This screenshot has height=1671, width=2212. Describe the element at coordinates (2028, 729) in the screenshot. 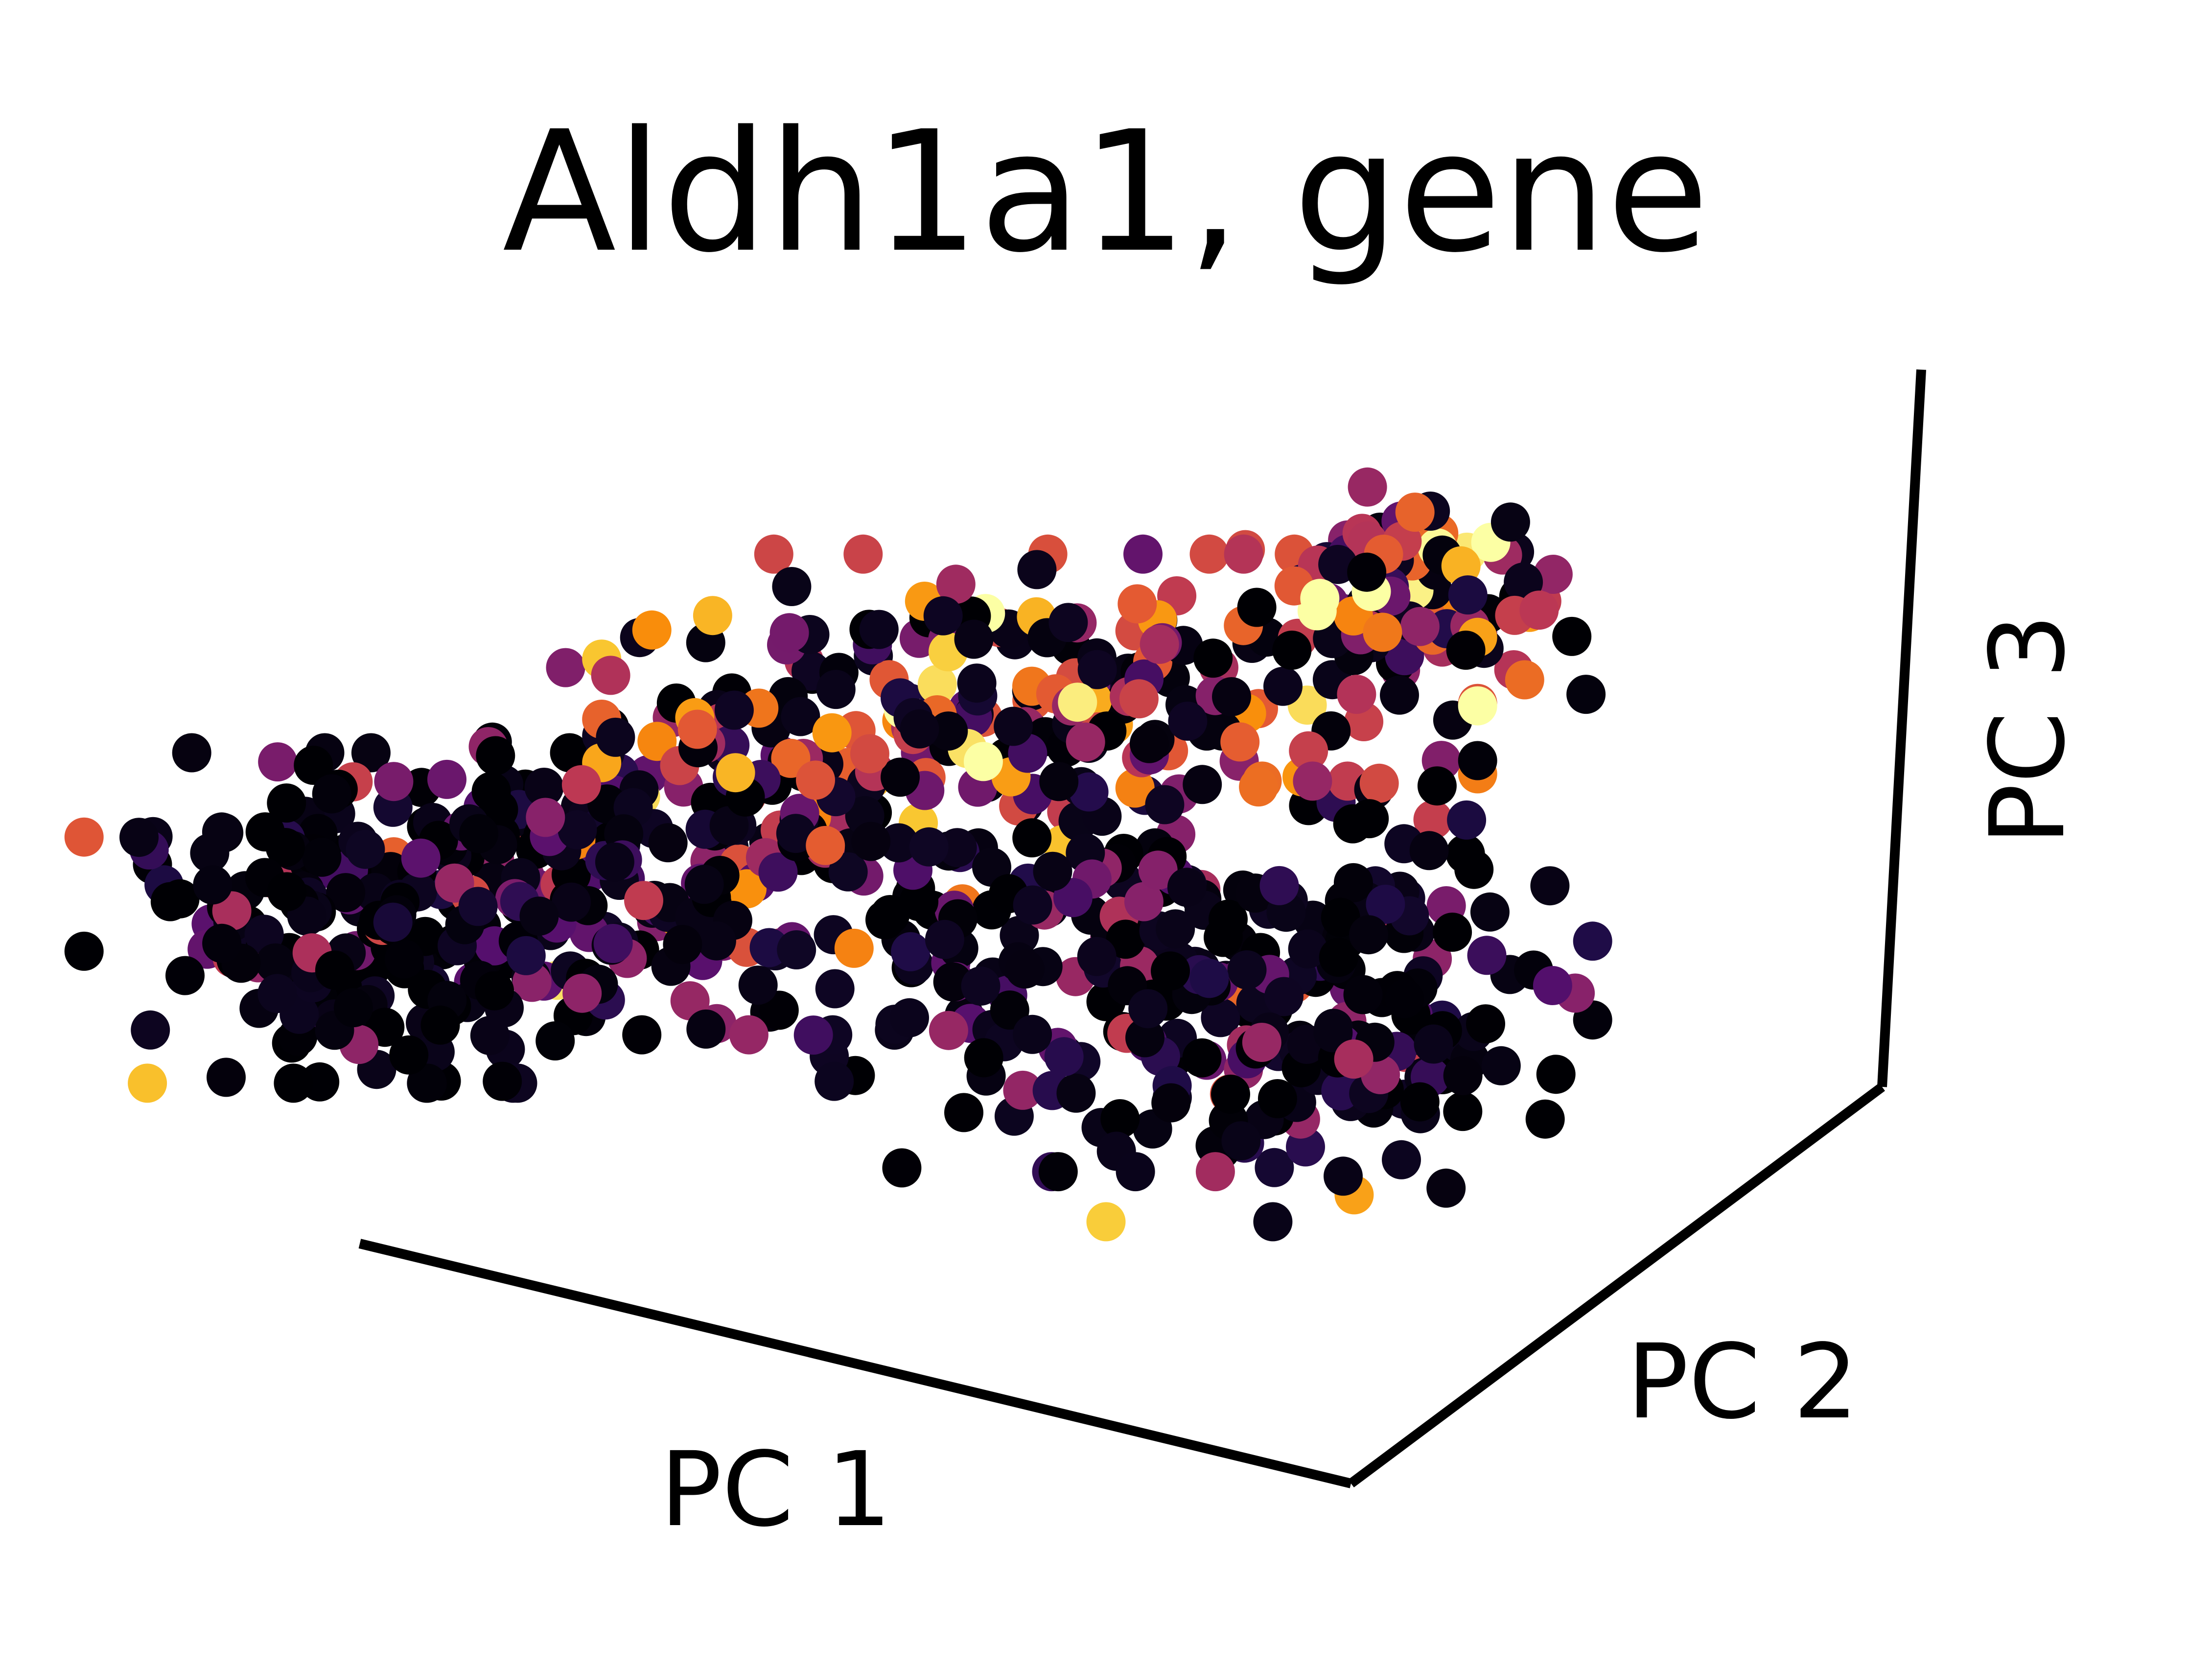

I see `pc3-axis-label: PC 3` at that location.